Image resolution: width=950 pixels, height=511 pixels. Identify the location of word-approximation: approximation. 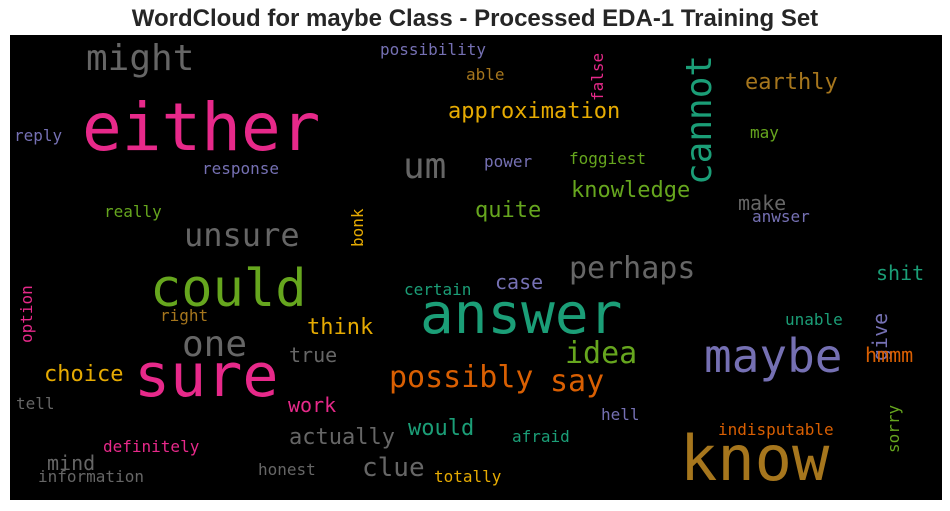
(534, 111).